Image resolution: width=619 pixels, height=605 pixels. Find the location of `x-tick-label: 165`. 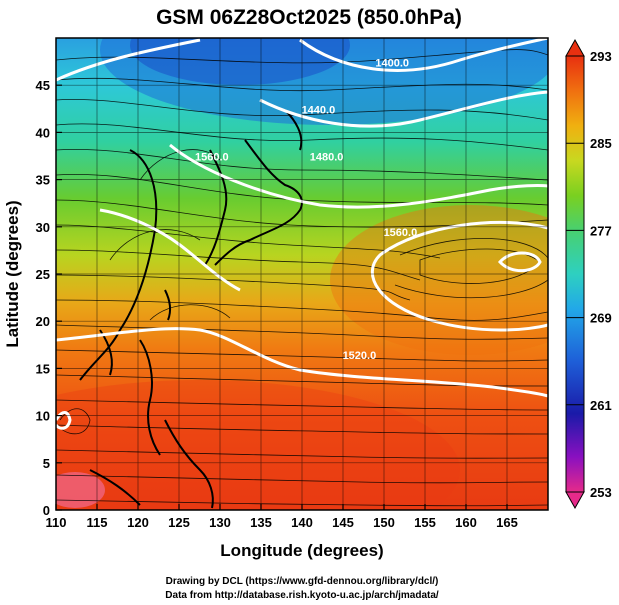

x-tick-label: 165 is located at coordinates (507, 522).